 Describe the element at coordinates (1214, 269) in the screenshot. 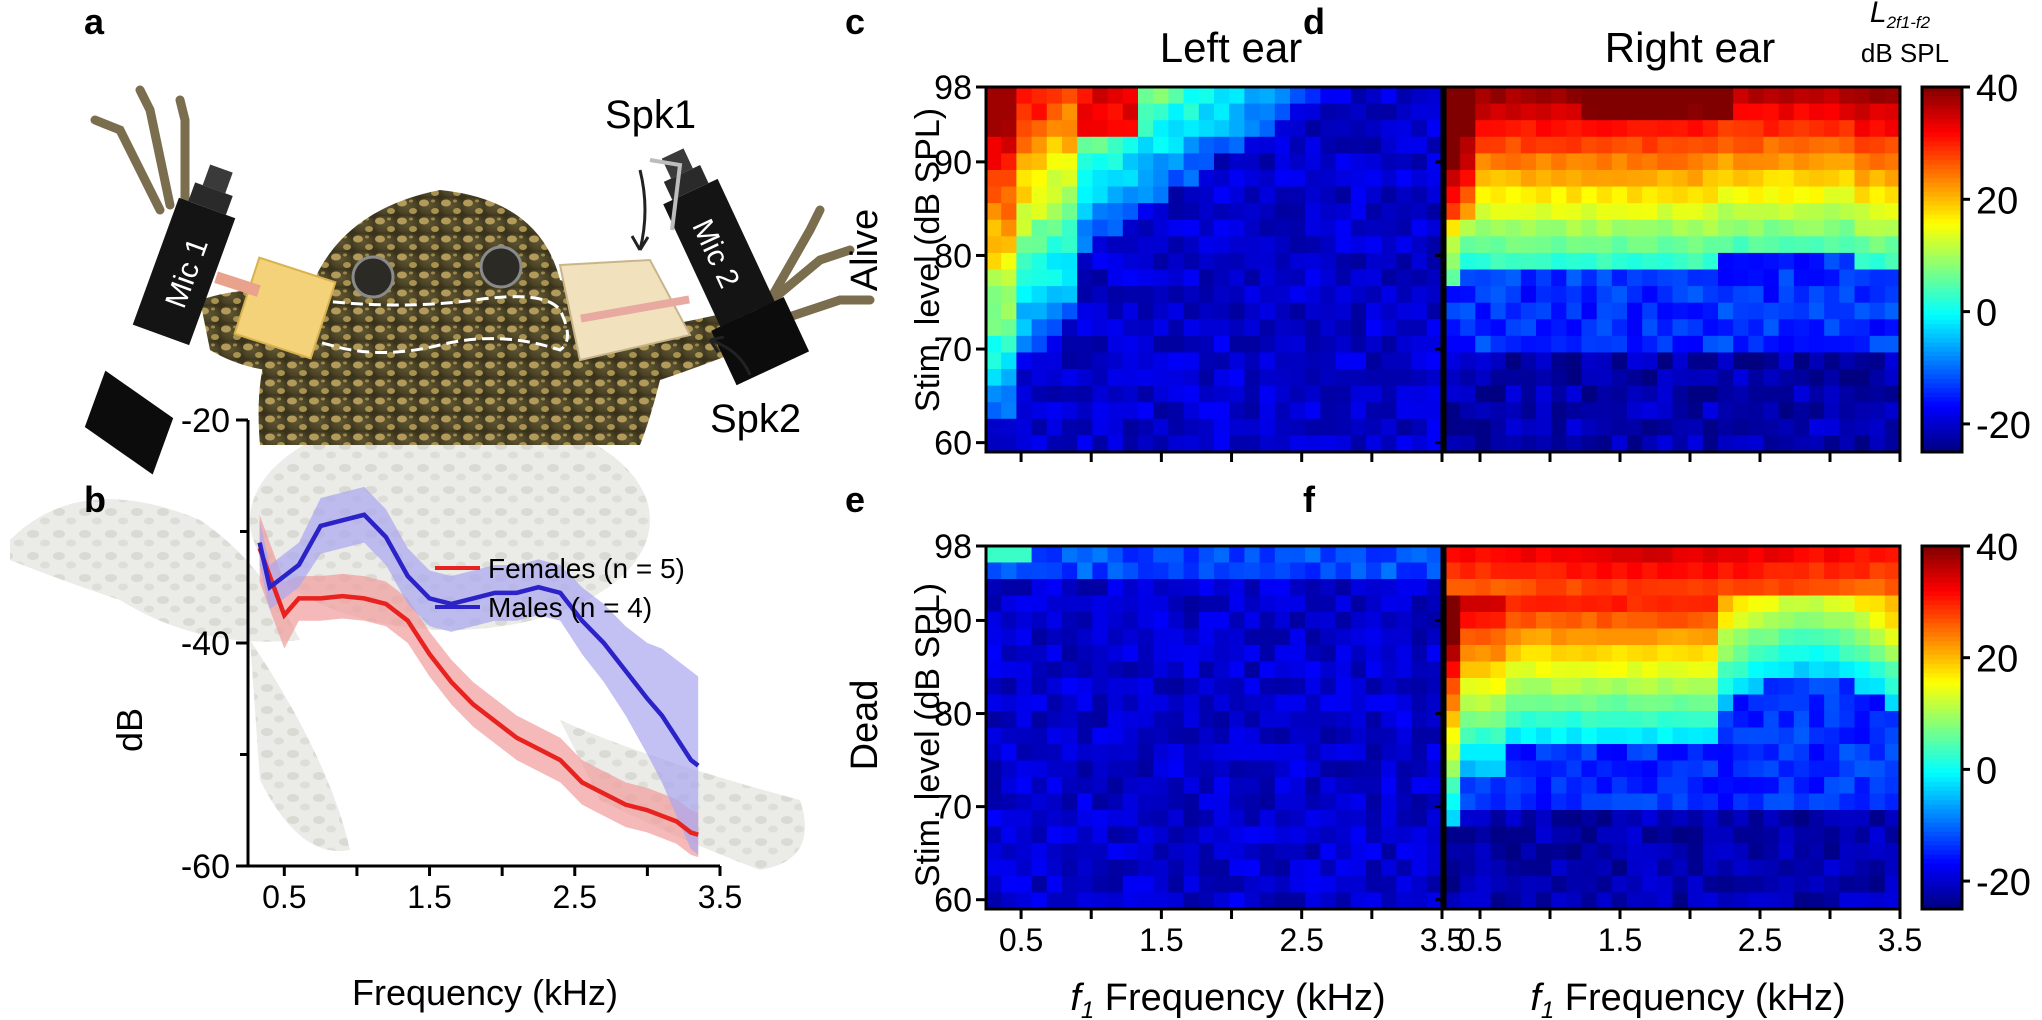

I see `heat-frame` at that location.